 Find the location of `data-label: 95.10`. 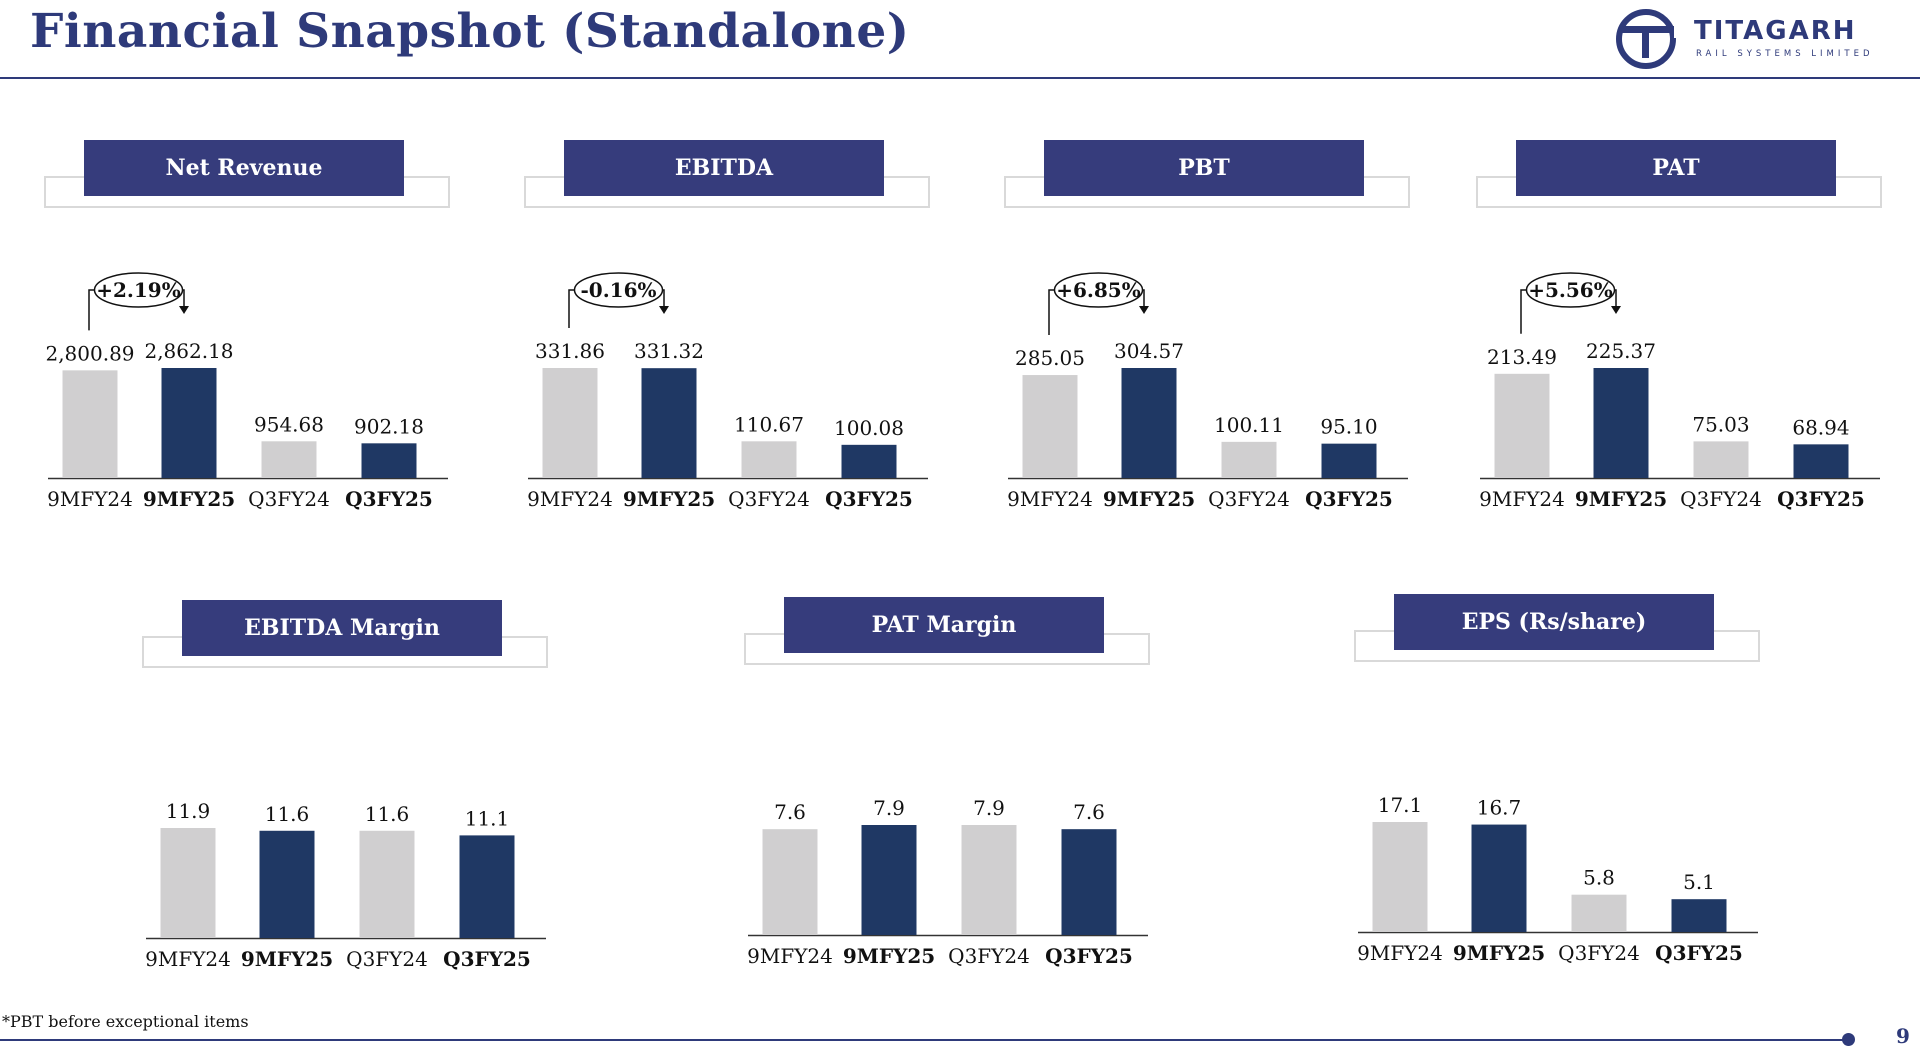

data-label: 95.10 is located at coordinates (1348, 427).